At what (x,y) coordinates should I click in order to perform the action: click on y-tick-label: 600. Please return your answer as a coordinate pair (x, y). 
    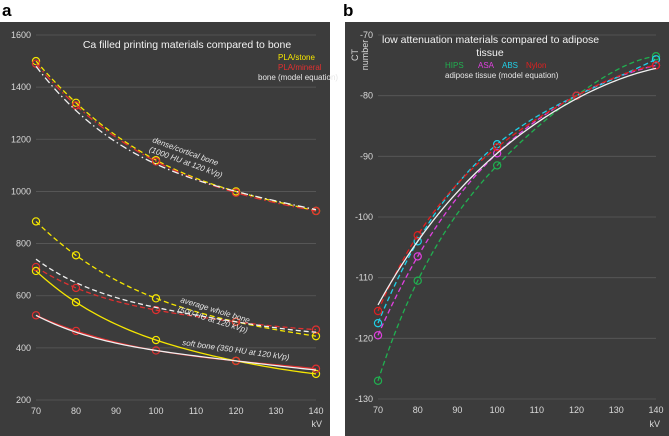
    Looking at the image, I should click on (23, 296).